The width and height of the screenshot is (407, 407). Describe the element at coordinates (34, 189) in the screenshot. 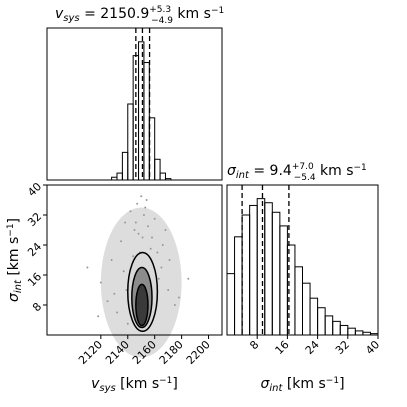

I see `y-tick-label: 40` at that location.